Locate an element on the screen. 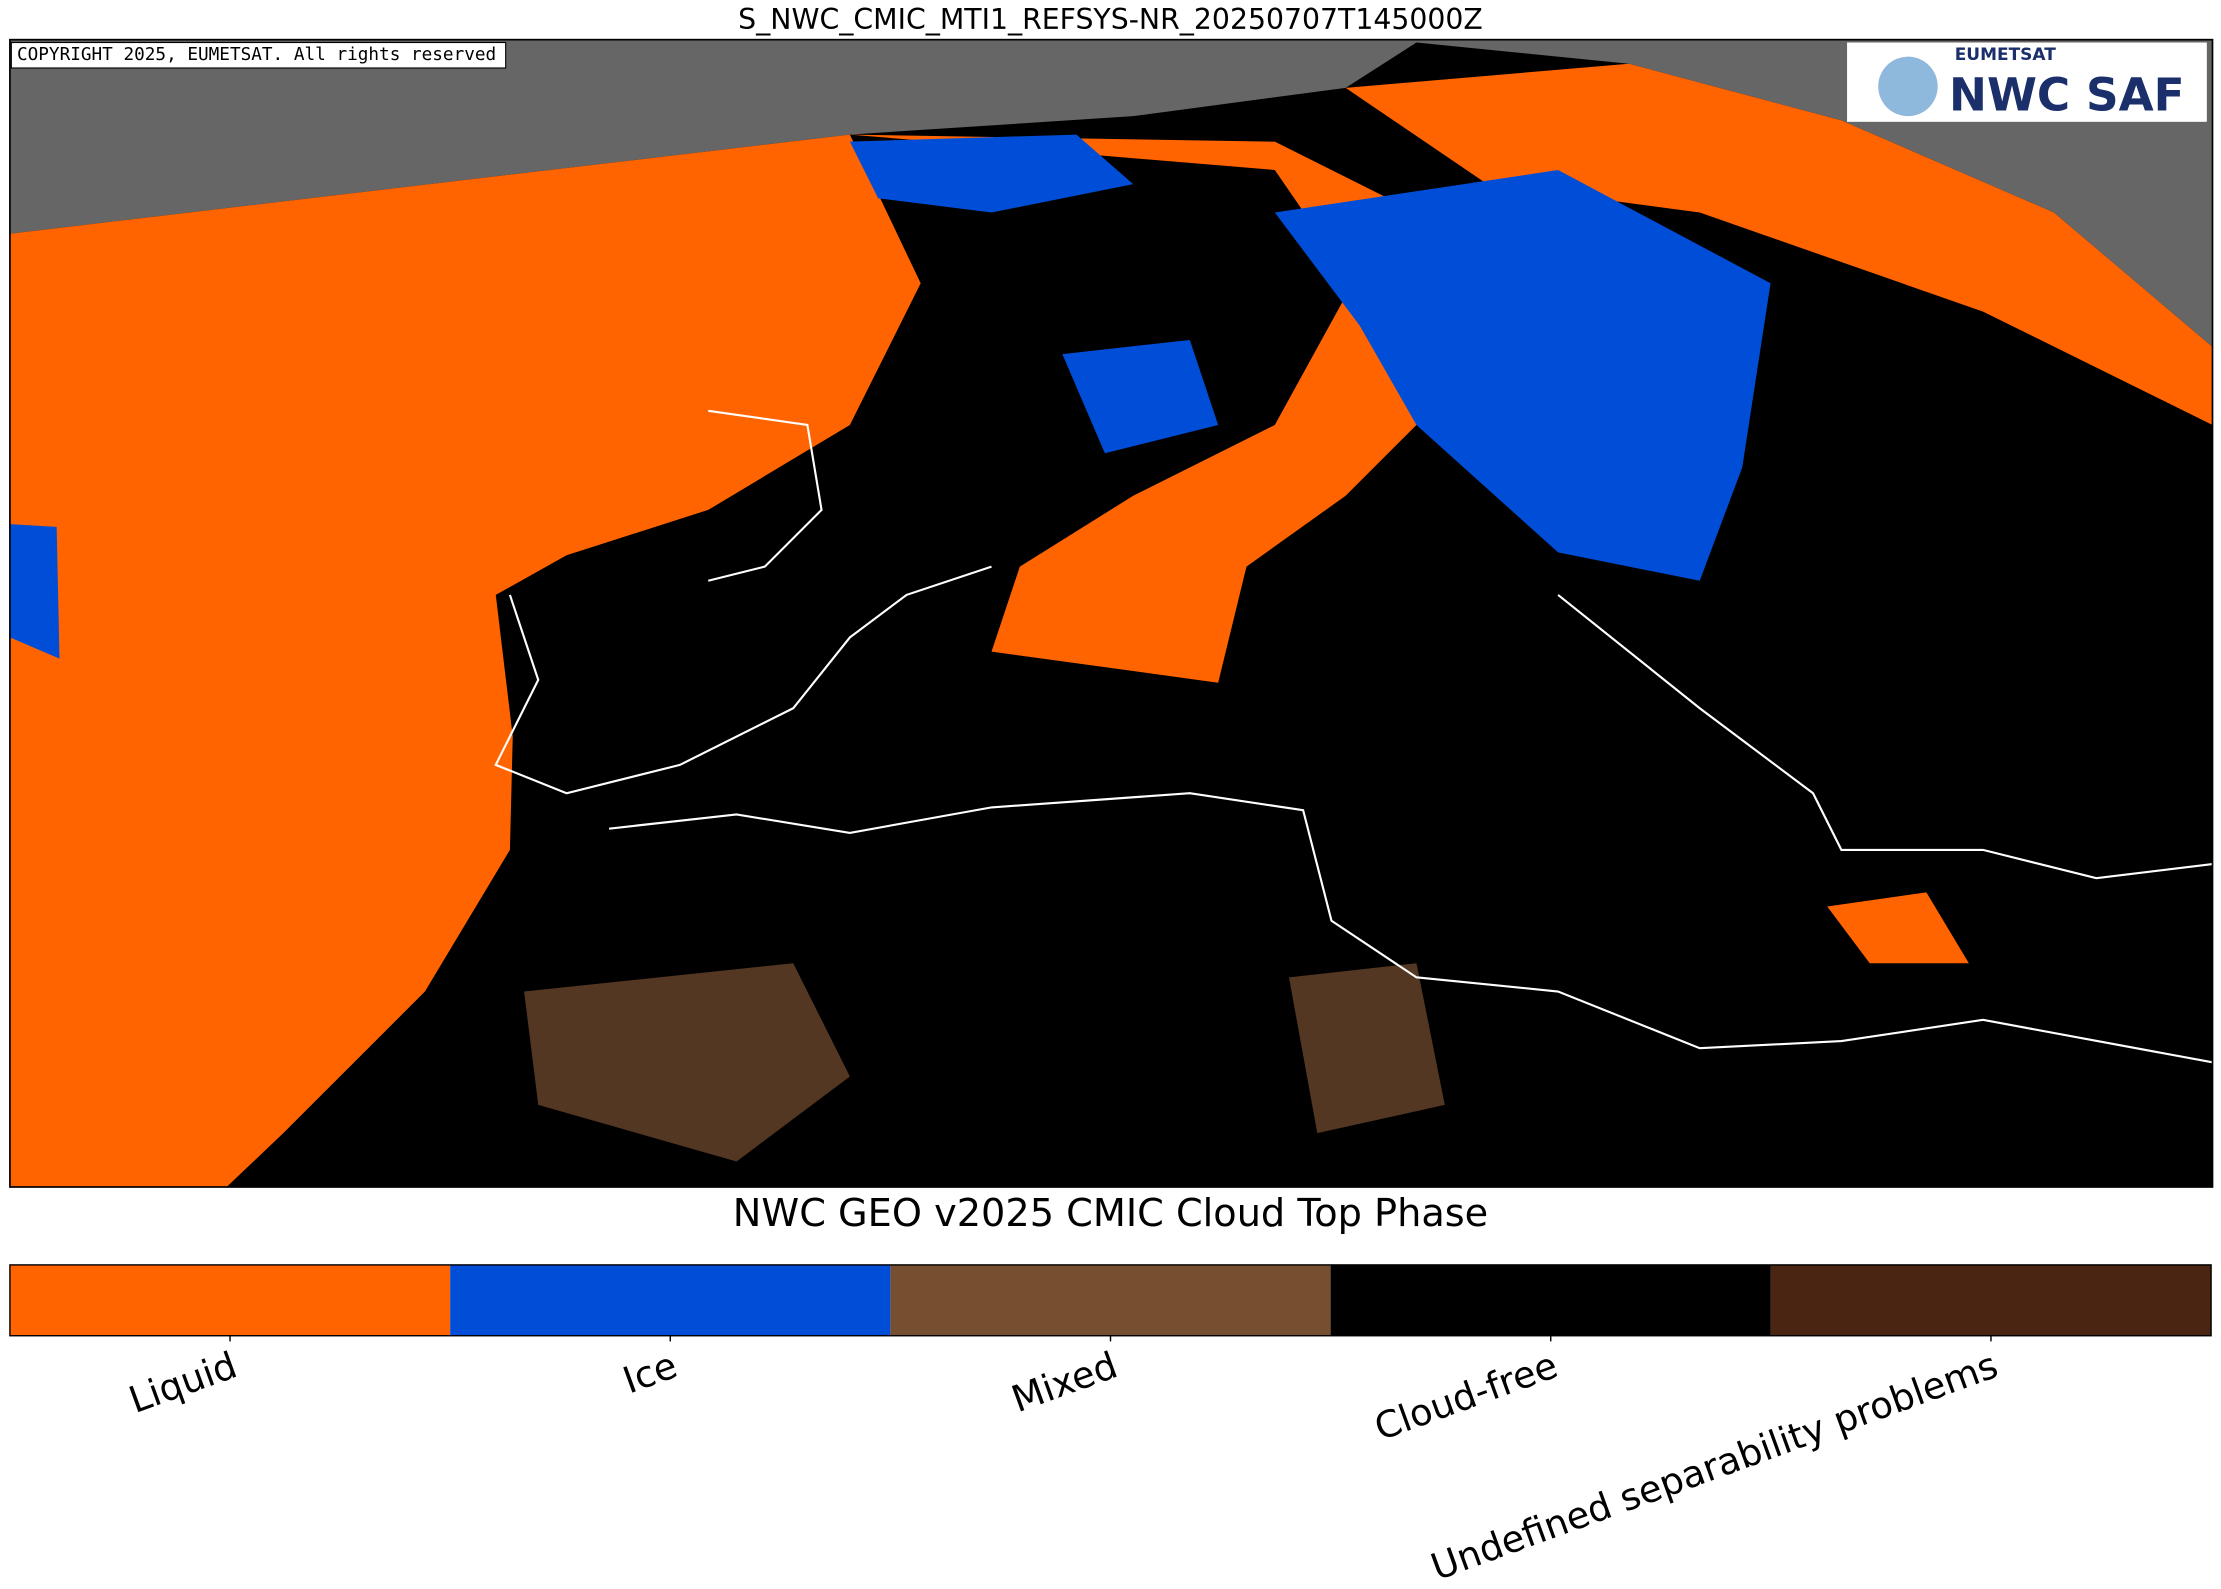  colorbar-frame is located at coordinates (1110, 1300).